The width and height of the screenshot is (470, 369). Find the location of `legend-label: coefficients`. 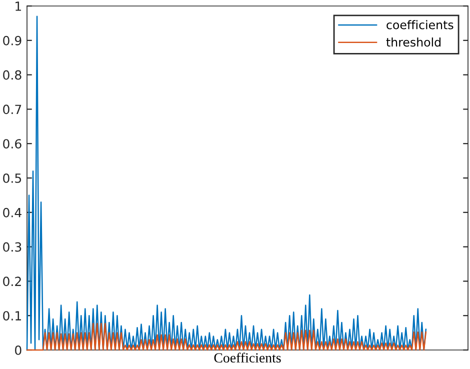

legend-label: coefficients is located at coordinates (420, 25).